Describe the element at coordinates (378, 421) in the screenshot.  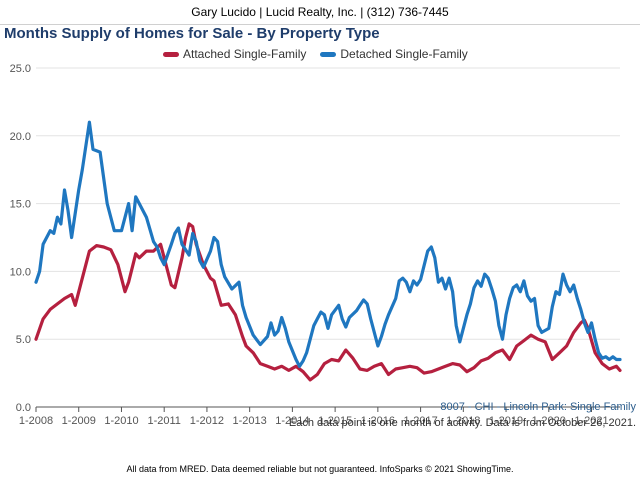
I see `x-tick-label: 1-2016` at that location.